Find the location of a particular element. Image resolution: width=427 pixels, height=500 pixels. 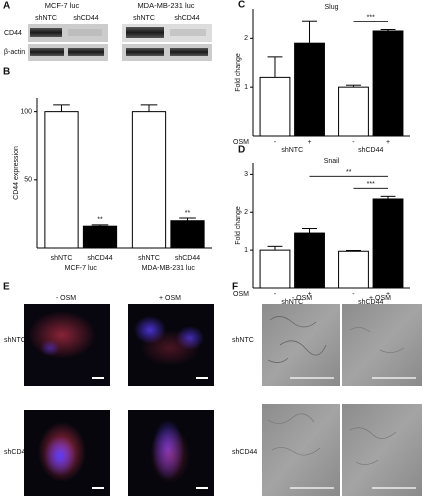

protein-label: CD44 is located at coordinates (13, 33).